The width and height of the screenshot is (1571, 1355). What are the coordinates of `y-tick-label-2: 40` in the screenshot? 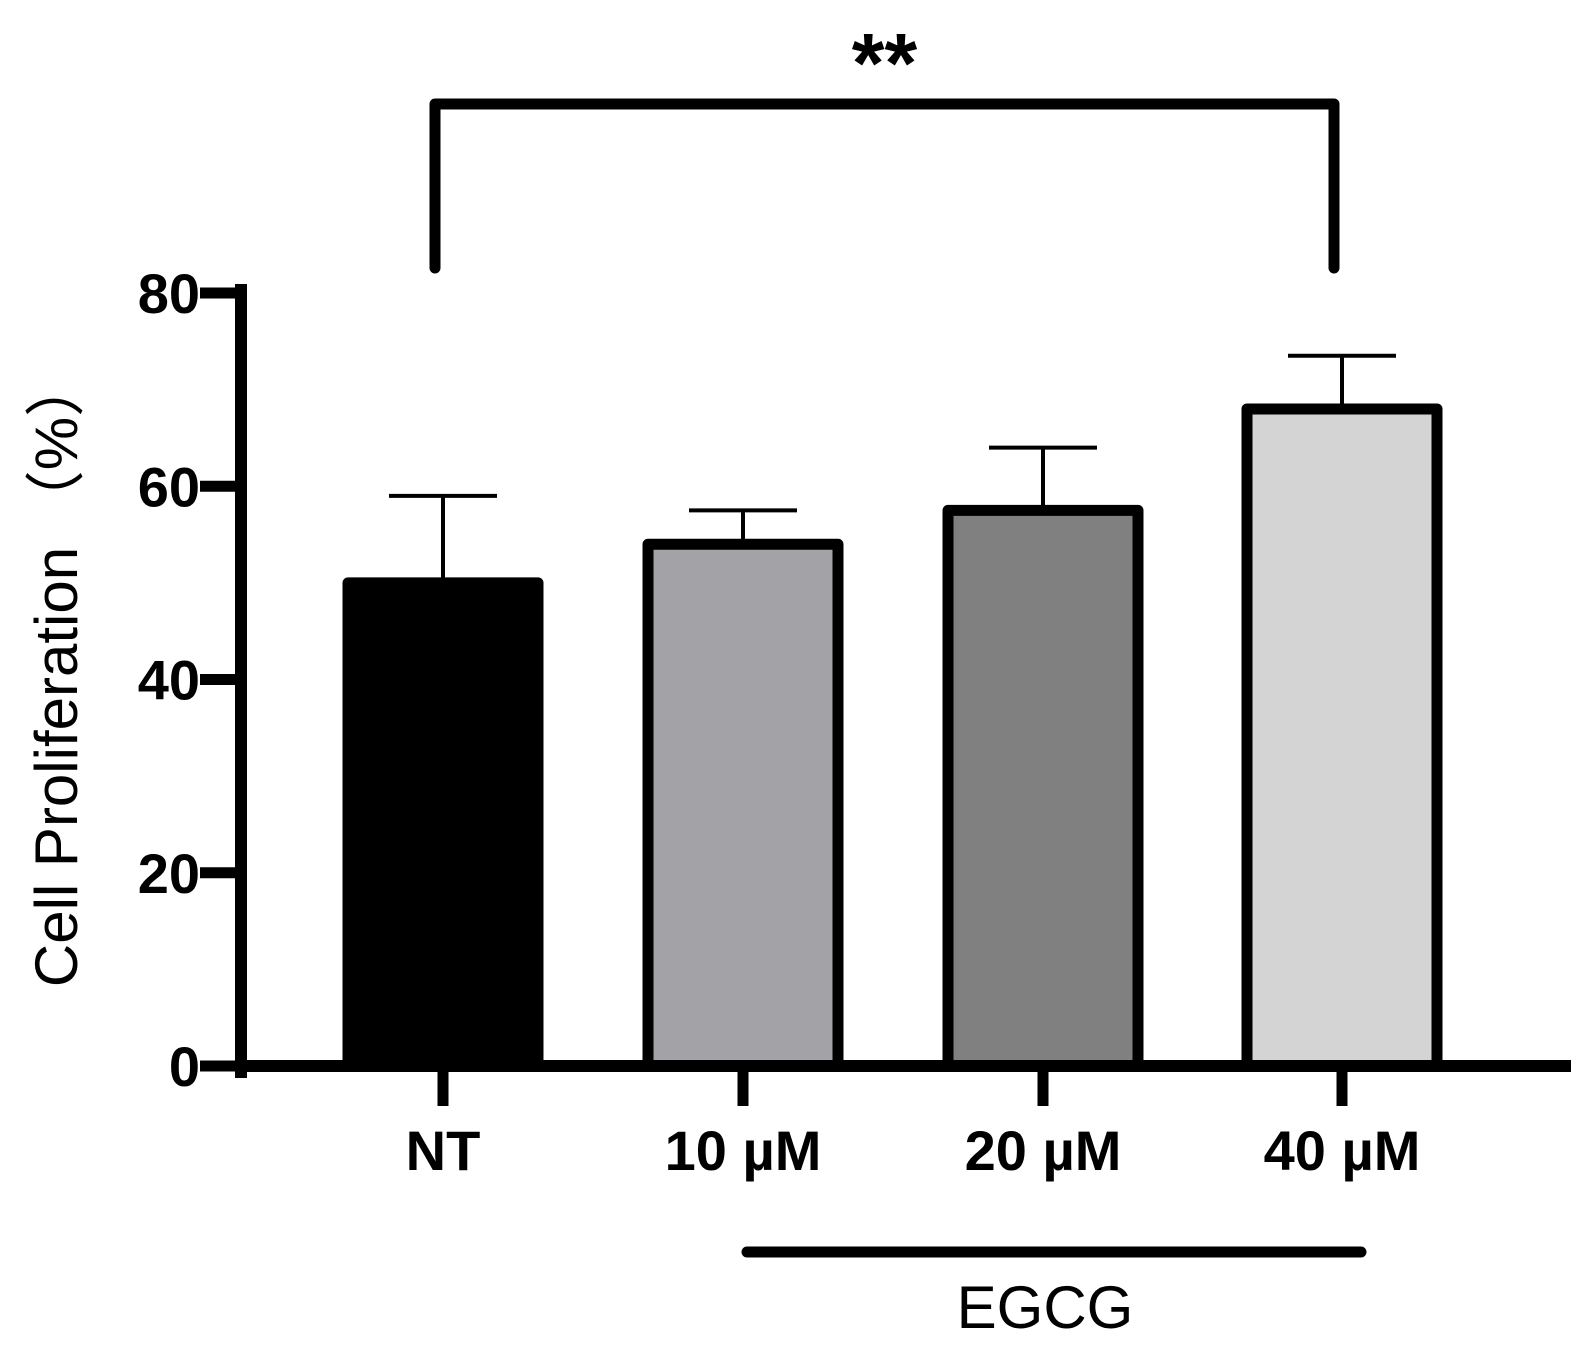 It's located at (169, 680).